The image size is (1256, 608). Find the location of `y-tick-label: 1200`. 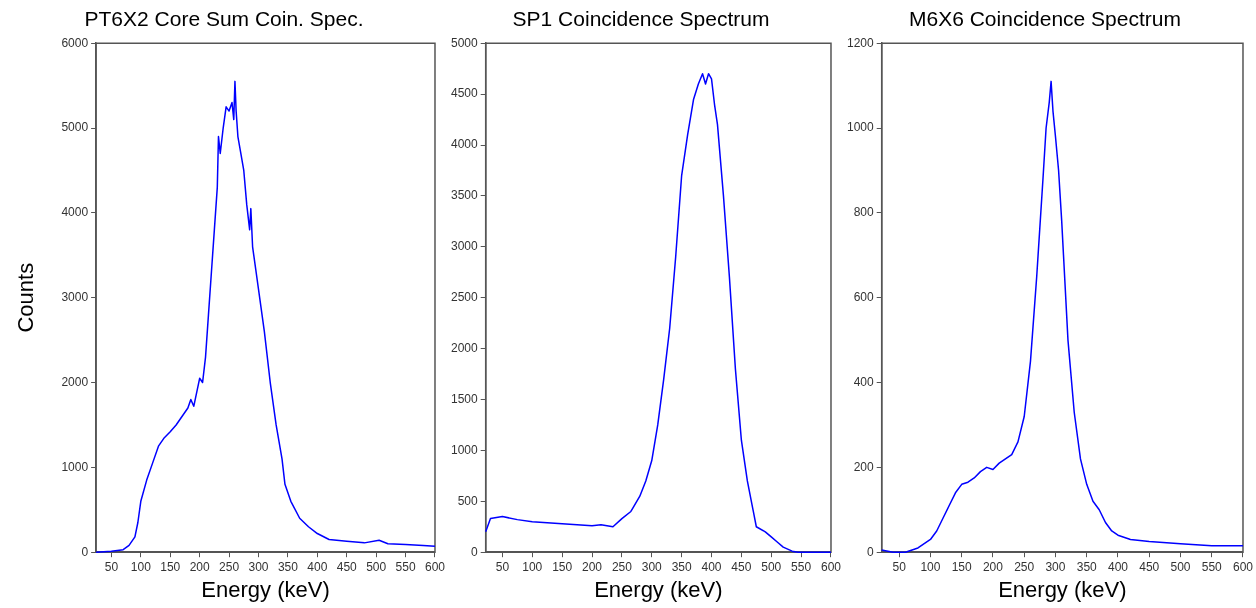

y-tick-label: 1200 is located at coordinates (860, 42).